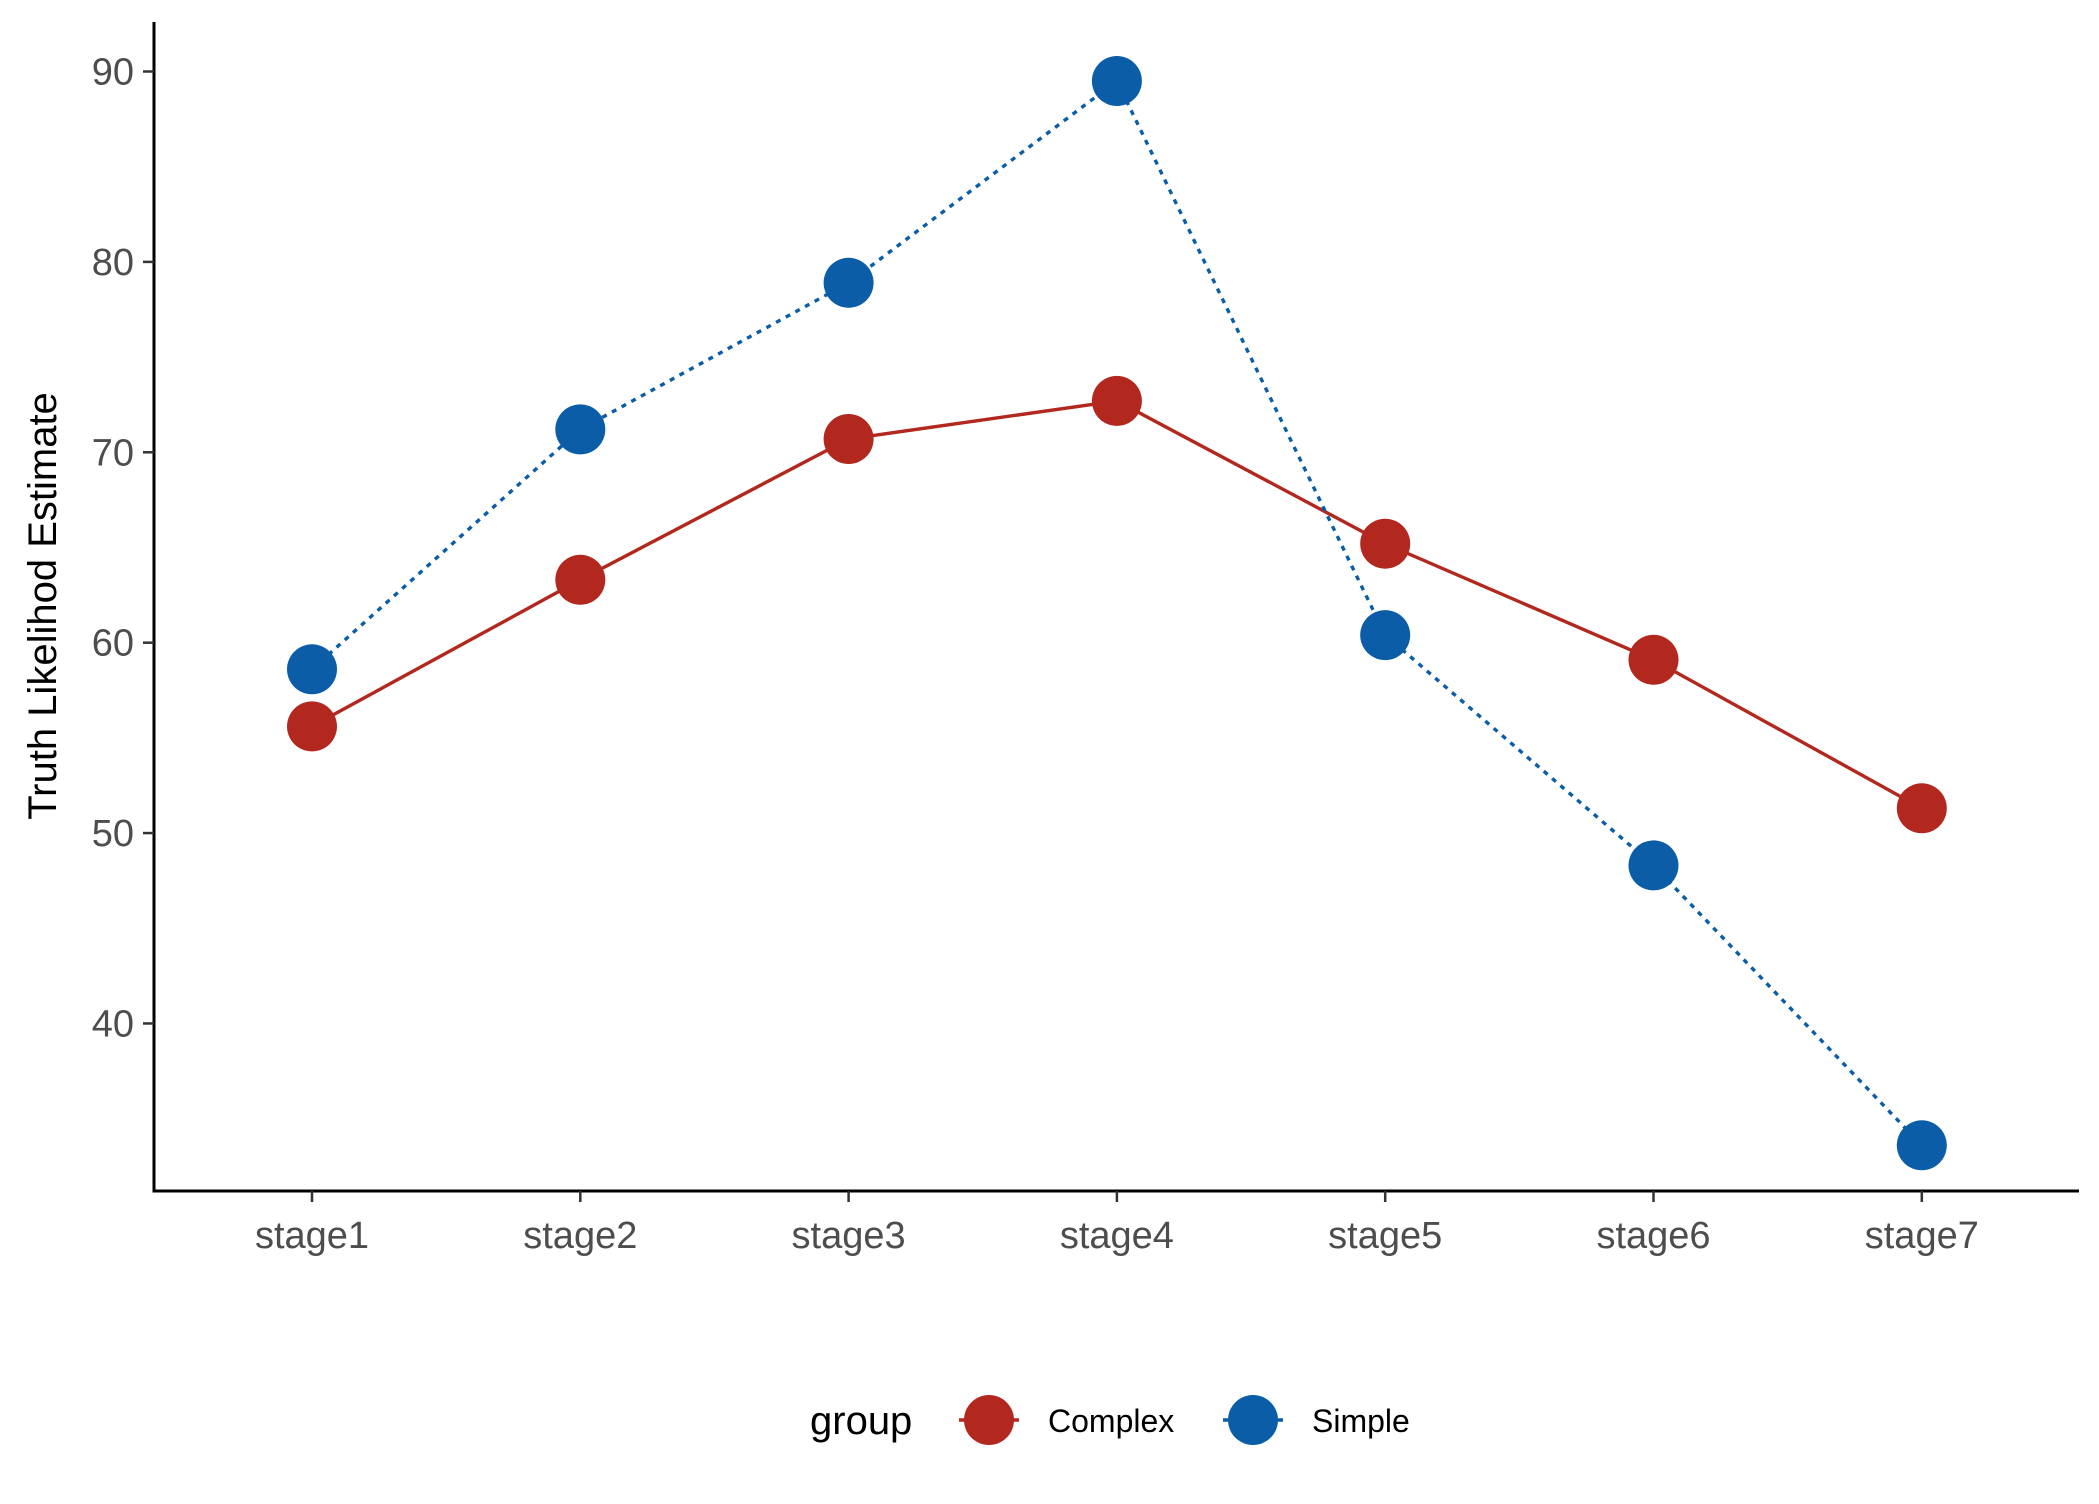  I want to click on data-point-simple-stage7, so click(1921, 1145).